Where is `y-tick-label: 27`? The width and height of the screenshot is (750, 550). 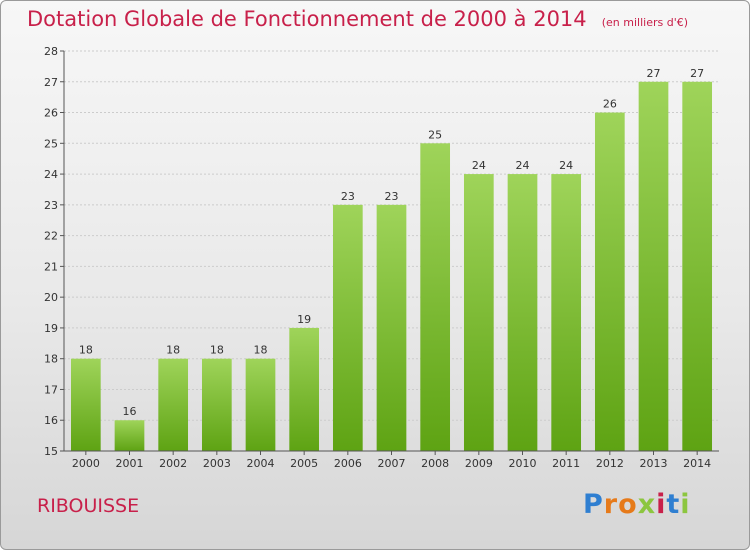
y-tick-label: 27 is located at coordinates (51, 82).